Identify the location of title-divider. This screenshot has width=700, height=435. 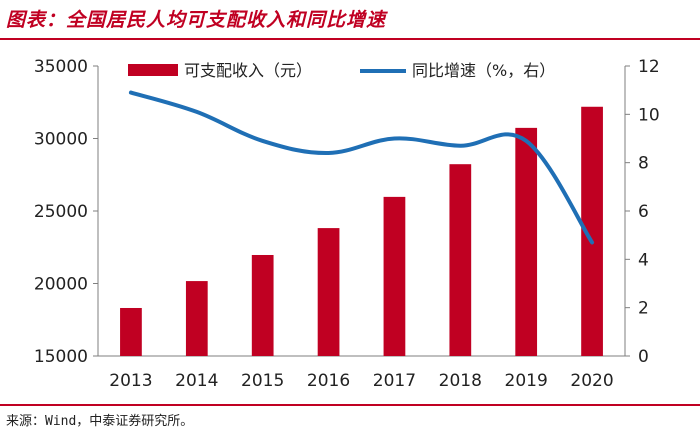
(350, 39).